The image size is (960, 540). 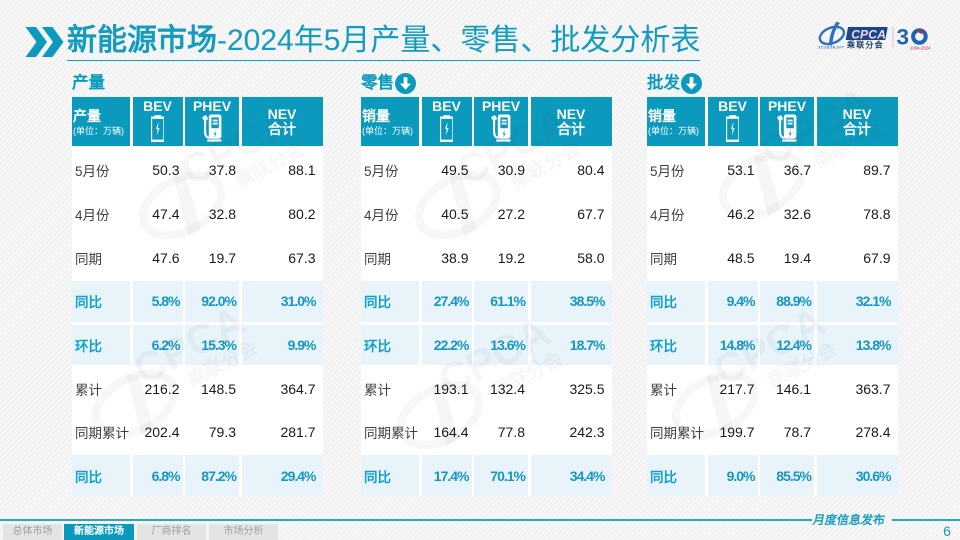 What do you see at coordinates (920, 48) in the screenshot?
I see `svg-text: 1994-2024` at bounding box center [920, 48].